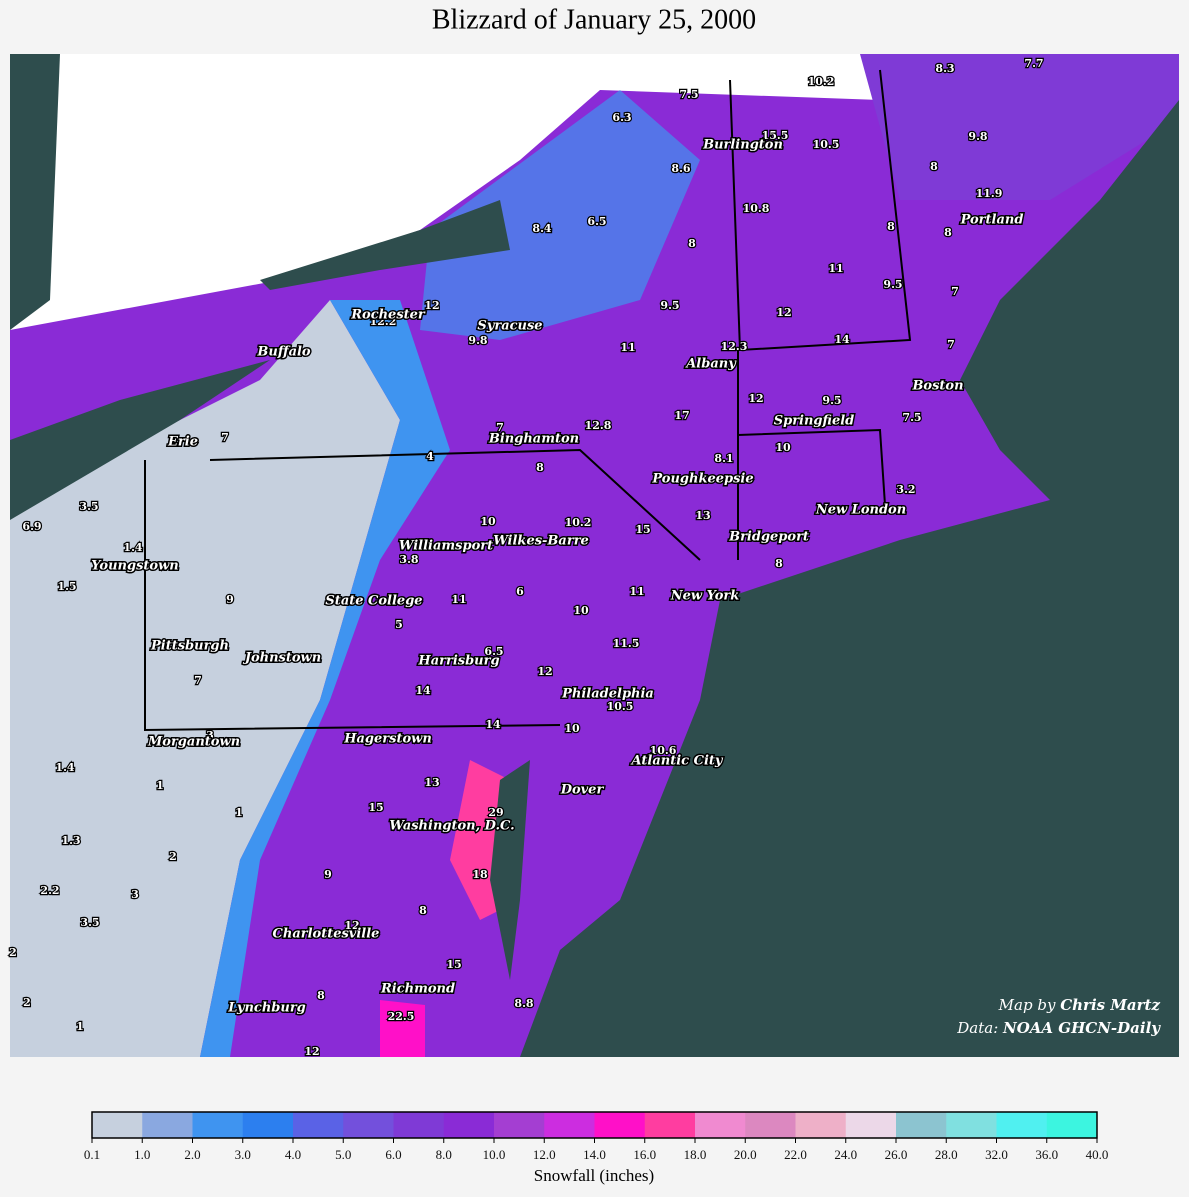  Describe the element at coordinates (243, 1154) in the screenshot. I see `colorbar-tick-label: 3.0` at that location.